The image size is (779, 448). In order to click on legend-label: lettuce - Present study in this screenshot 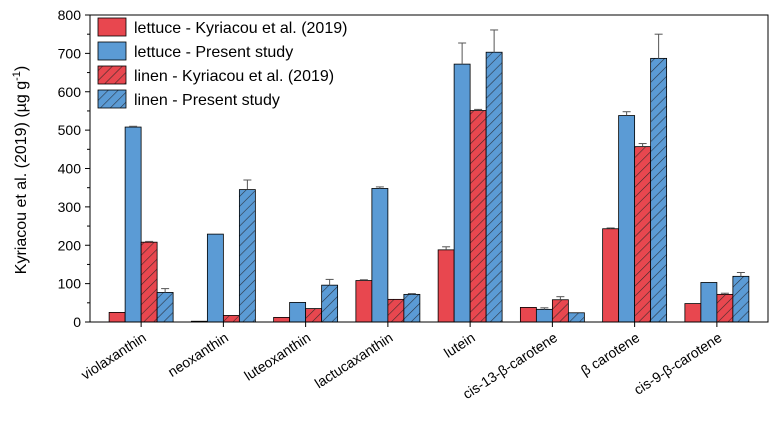, I will do `click(213, 52)`.